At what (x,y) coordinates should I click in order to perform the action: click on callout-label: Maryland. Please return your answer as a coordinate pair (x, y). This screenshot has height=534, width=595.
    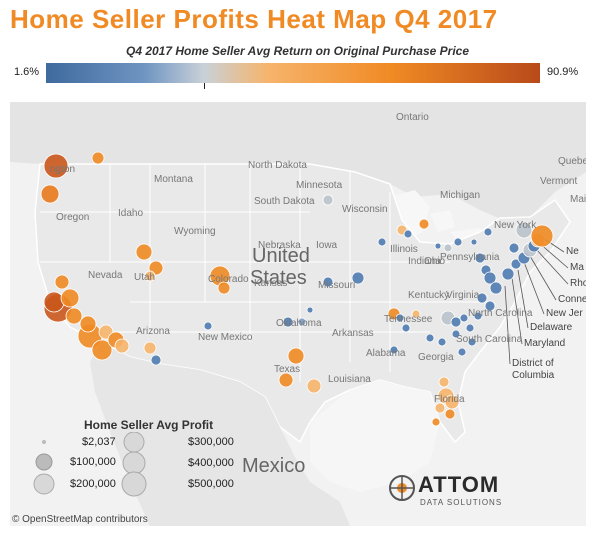
    Looking at the image, I should click on (545, 343).